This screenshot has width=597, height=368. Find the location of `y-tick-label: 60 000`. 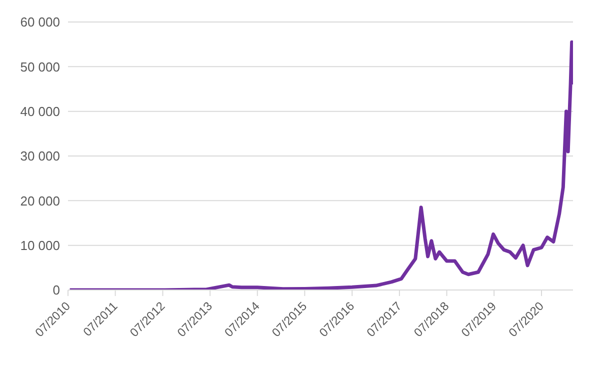

y-tick-label: 60 000 is located at coordinates (40, 22).